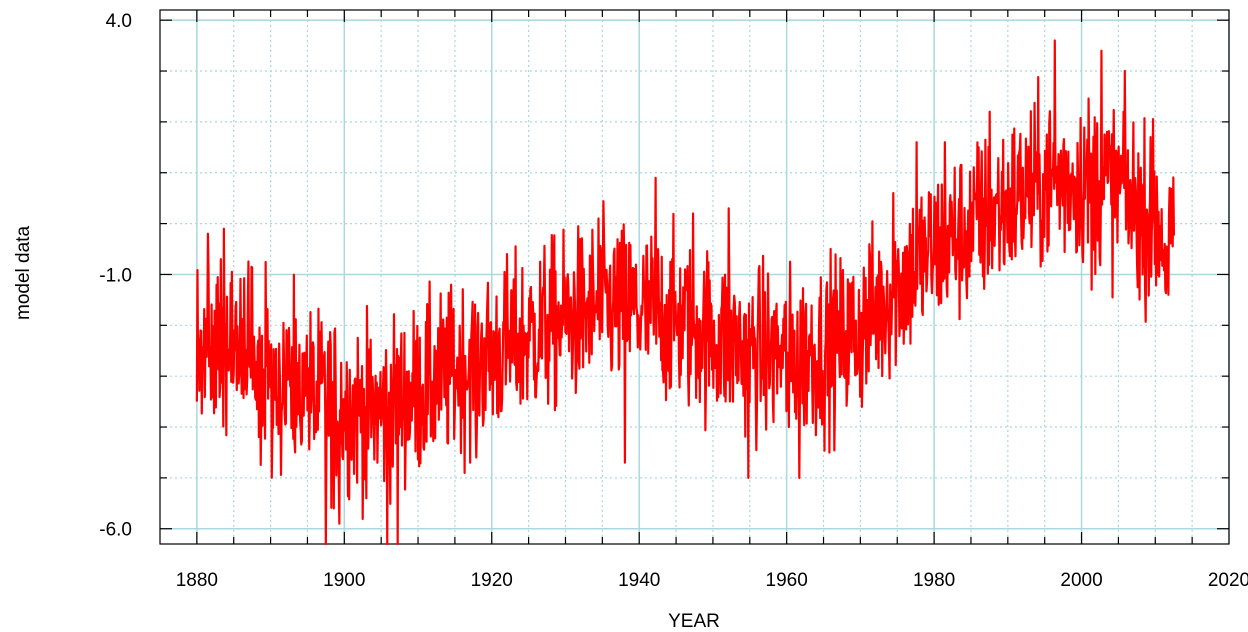  Describe the element at coordinates (787, 580) in the screenshot. I see `x-tick-label: 1960` at that location.